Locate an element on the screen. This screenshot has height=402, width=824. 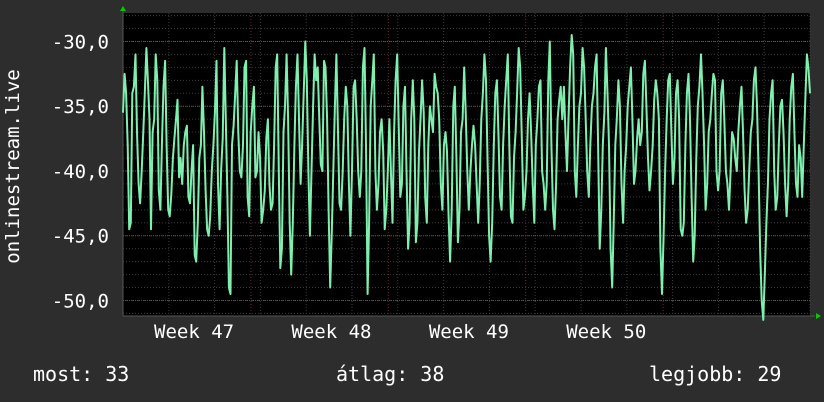
current-label: most: is located at coordinates (63, 374).